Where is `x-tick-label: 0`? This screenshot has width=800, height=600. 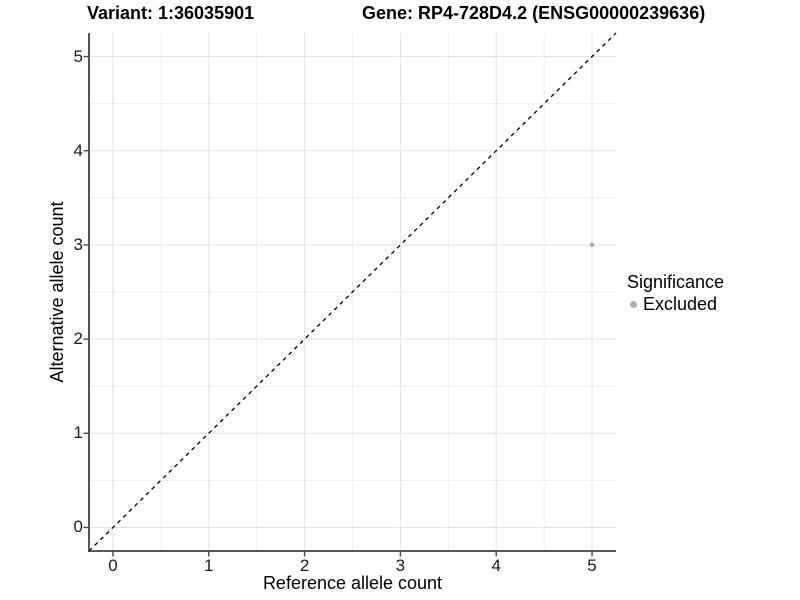
x-tick-label: 0 is located at coordinates (113, 565).